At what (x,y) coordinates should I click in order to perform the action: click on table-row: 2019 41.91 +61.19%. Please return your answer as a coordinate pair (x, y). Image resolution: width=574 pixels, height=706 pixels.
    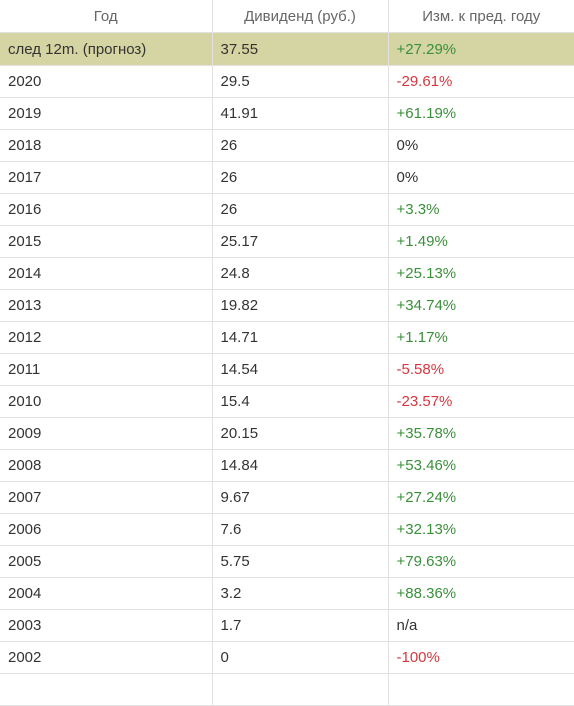
    Looking at the image, I should click on (287, 113).